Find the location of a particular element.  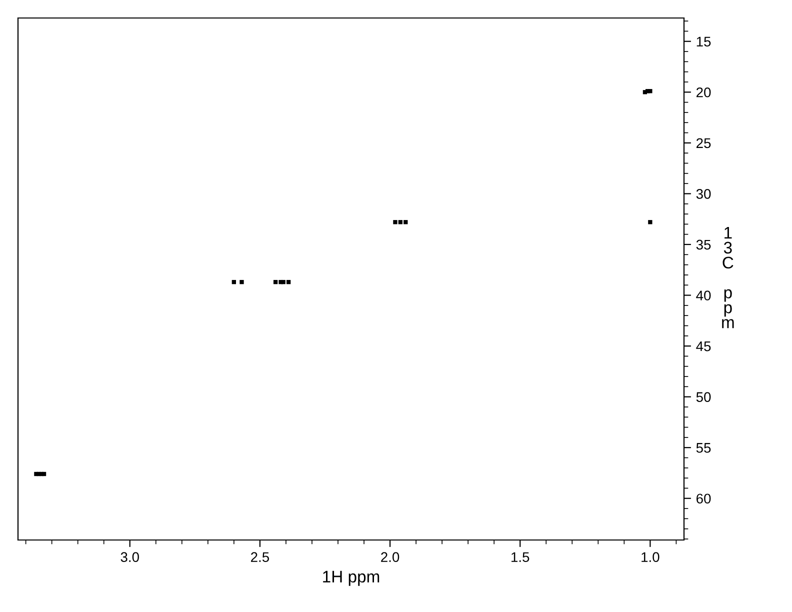

x-tick-label: 3.0 is located at coordinates (129, 557).